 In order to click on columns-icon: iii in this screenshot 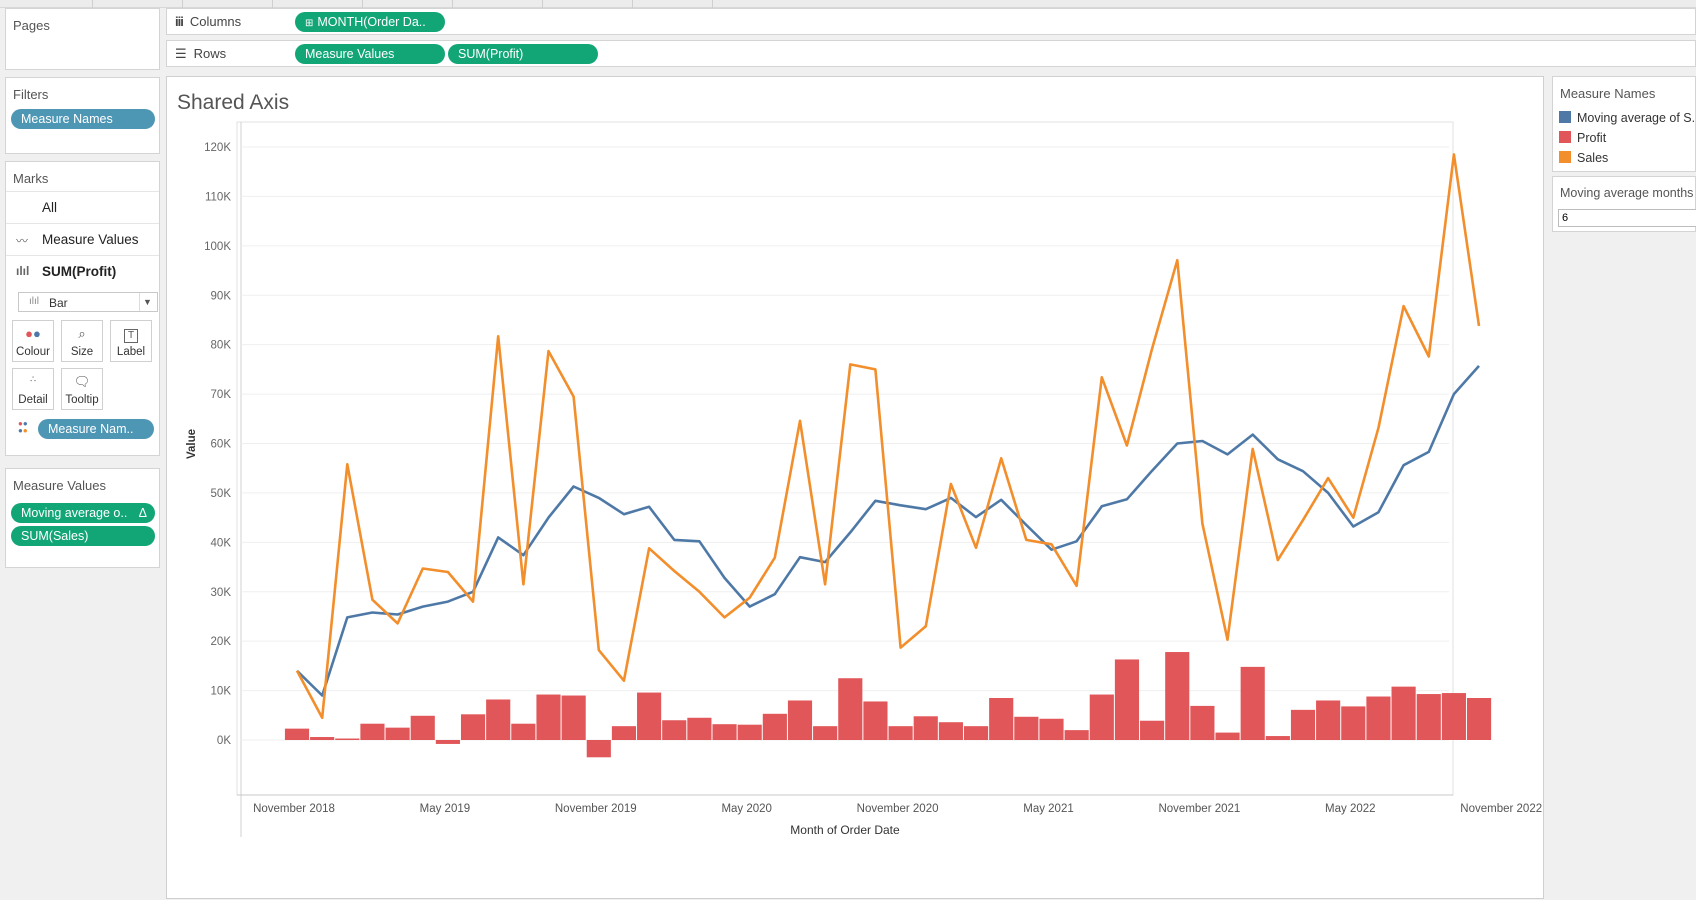, I will do `click(179, 21)`.